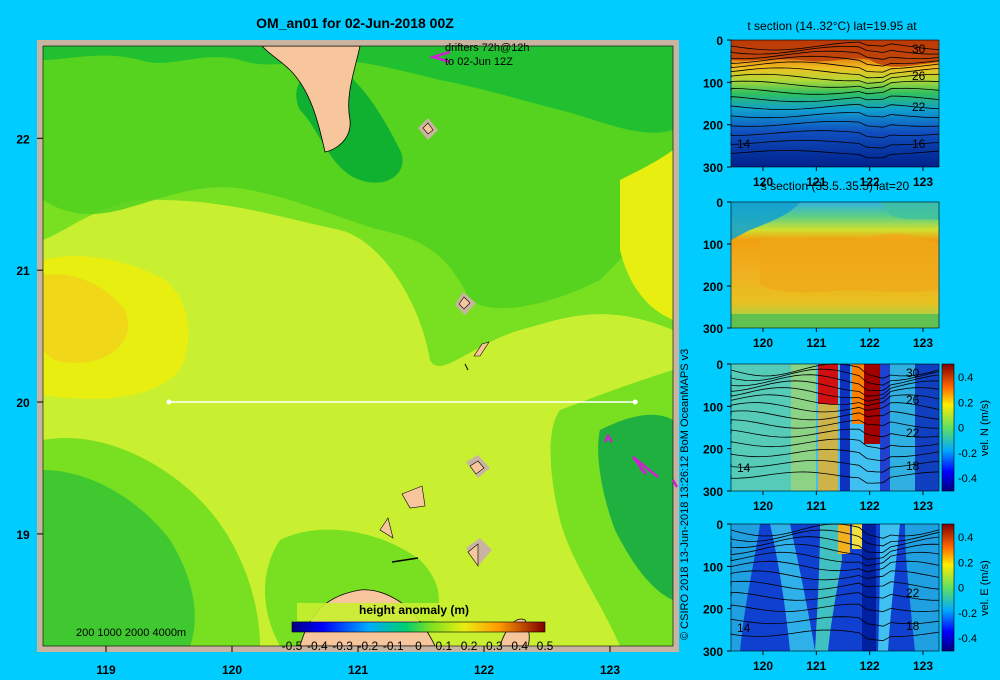  What do you see at coordinates (948, 587) in the screenshot?
I see `vel-e-colorbar` at bounding box center [948, 587].